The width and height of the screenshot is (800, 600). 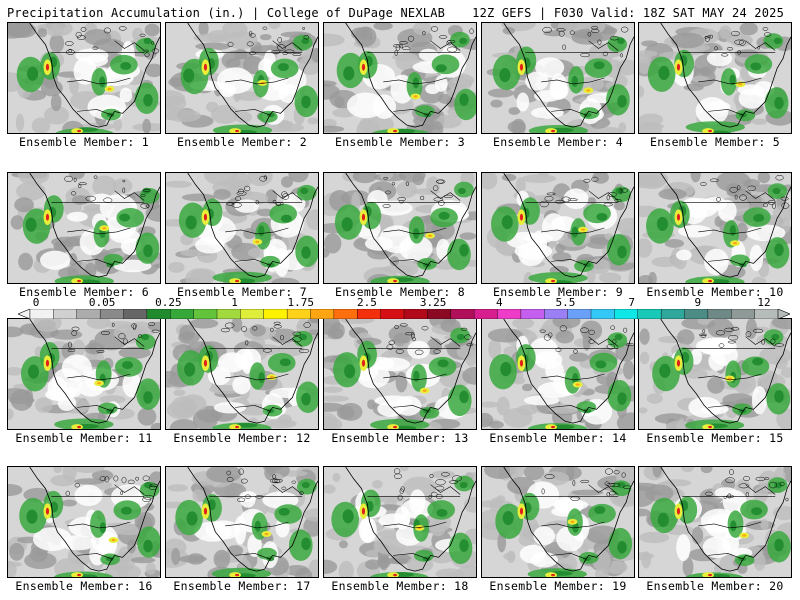 What do you see at coordinates (84, 586) in the screenshot?
I see `ensemble-member-label: Ensemble Member: 16` at bounding box center [84, 586].